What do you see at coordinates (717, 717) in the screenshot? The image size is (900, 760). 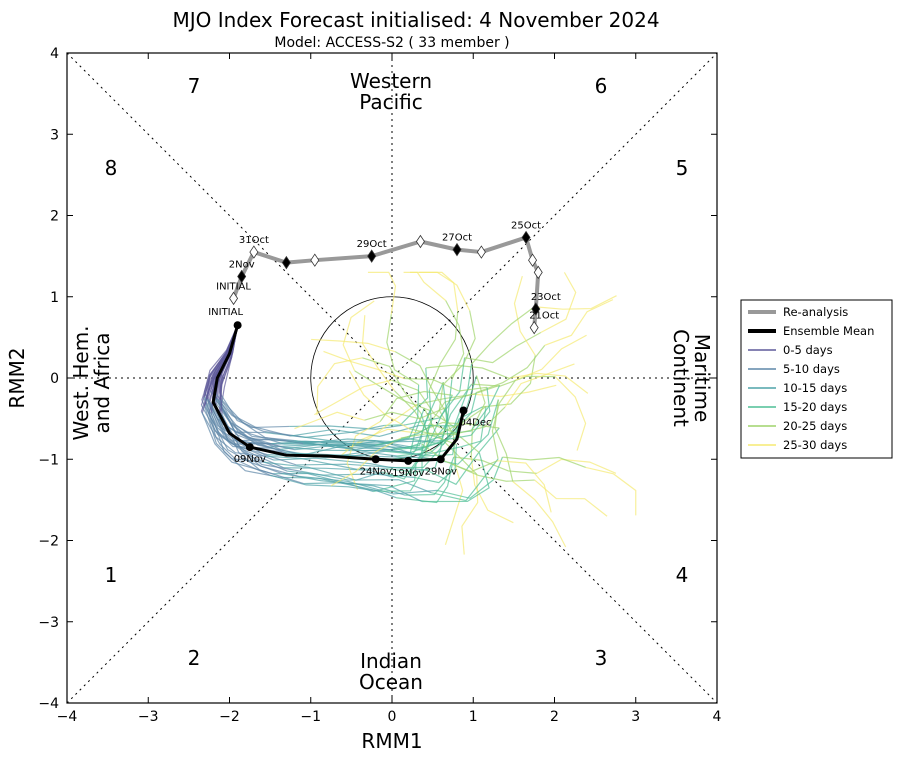 I see `x-tick-label: 4` at bounding box center [717, 717].